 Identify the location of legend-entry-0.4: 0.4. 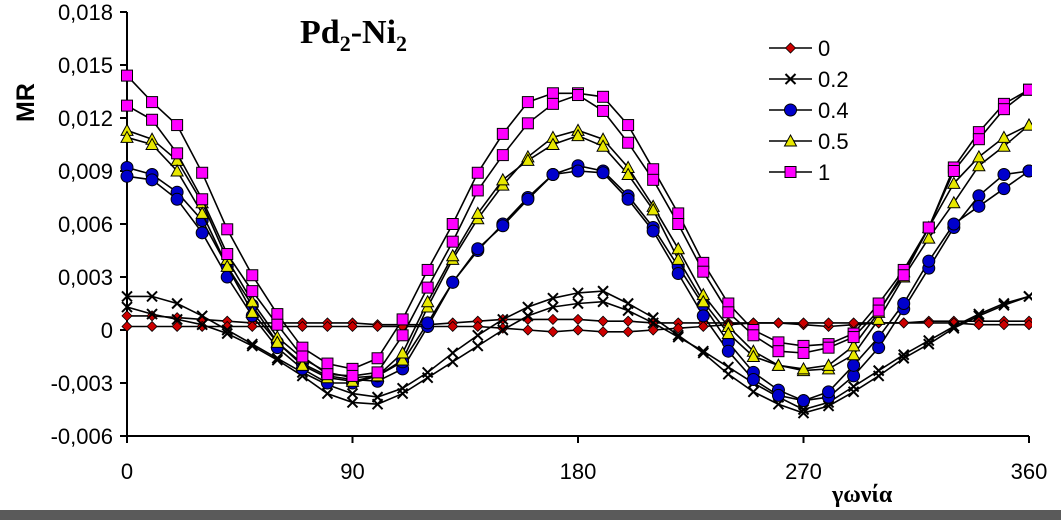
(809, 110).